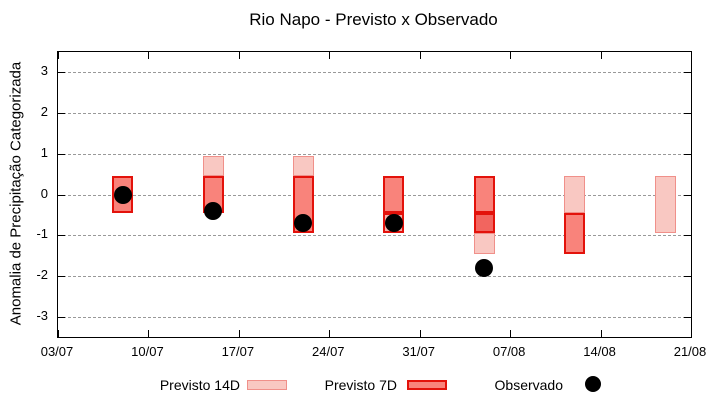 Image resolution: width=720 pixels, height=400 pixels. What do you see at coordinates (44, 112) in the screenshot?
I see `y-tick-label: 2` at bounding box center [44, 112].